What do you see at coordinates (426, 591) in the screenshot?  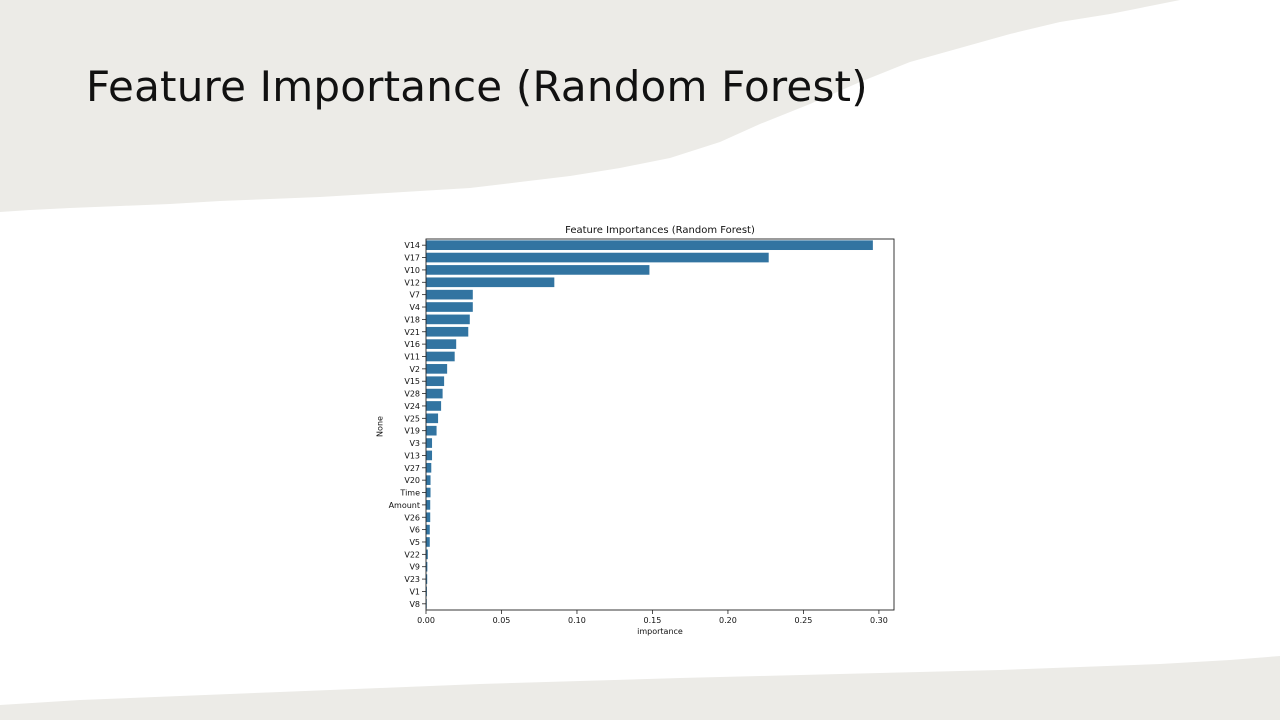 I see `bar-v1` at bounding box center [426, 591].